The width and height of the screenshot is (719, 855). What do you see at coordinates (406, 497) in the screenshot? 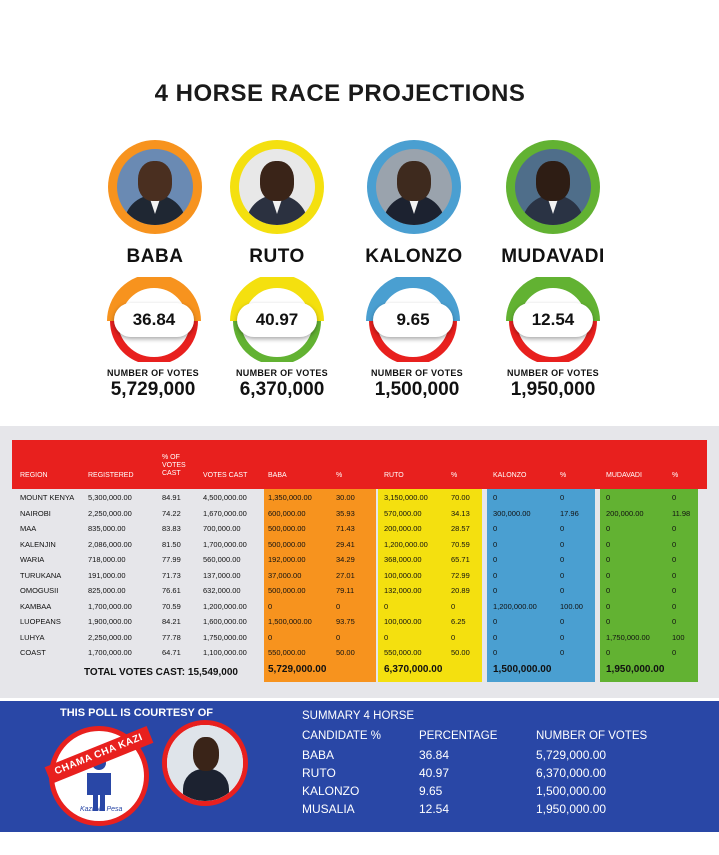
I see `table-cell: 3,150,000.00` at bounding box center [406, 497].